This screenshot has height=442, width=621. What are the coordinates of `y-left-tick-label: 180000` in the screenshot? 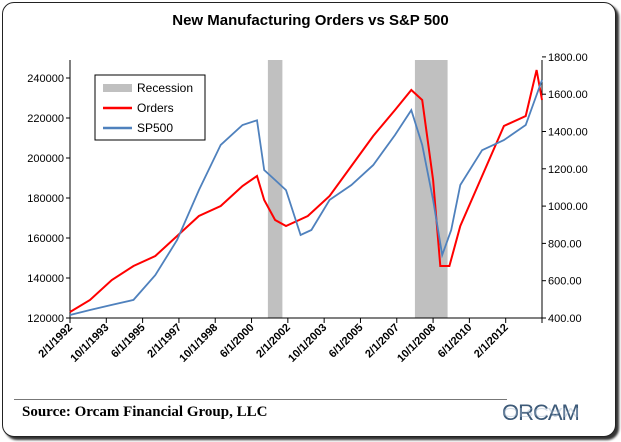 It's located at (45, 199).